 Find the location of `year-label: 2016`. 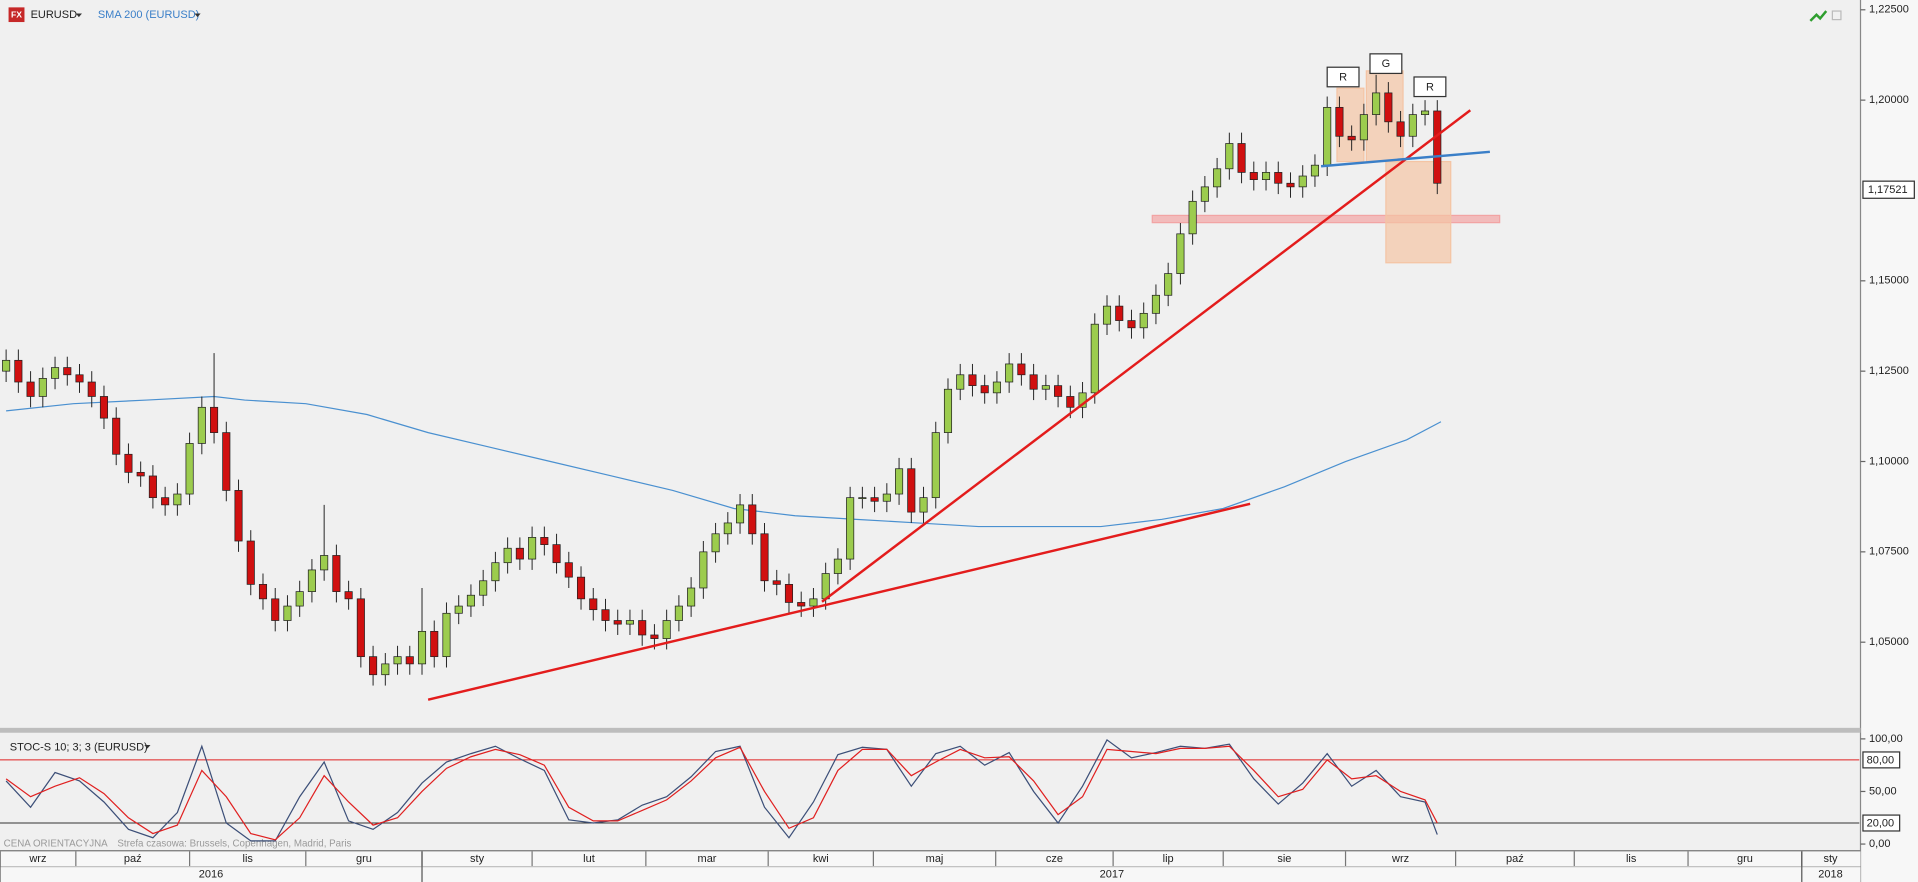

year-label: 2016 is located at coordinates (211, 875).